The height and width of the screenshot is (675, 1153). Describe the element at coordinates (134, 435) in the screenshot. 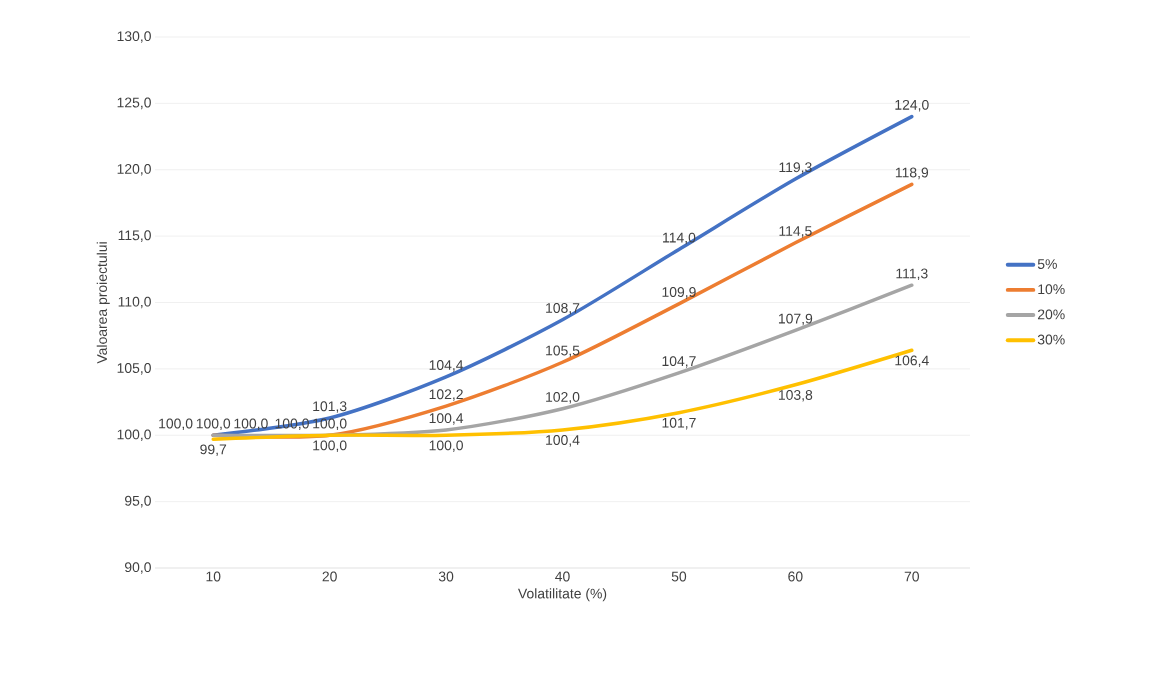

I see `y-tick-label: 100,0` at that location.